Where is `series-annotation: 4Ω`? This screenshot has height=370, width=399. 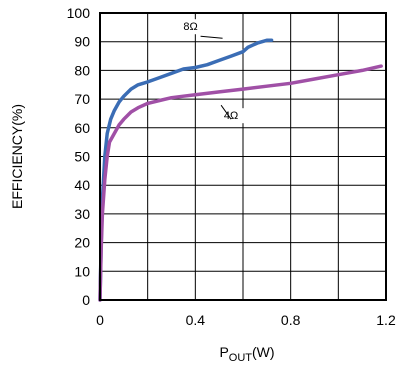 series-annotation: 4Ω is located at coordinates (231, 116).